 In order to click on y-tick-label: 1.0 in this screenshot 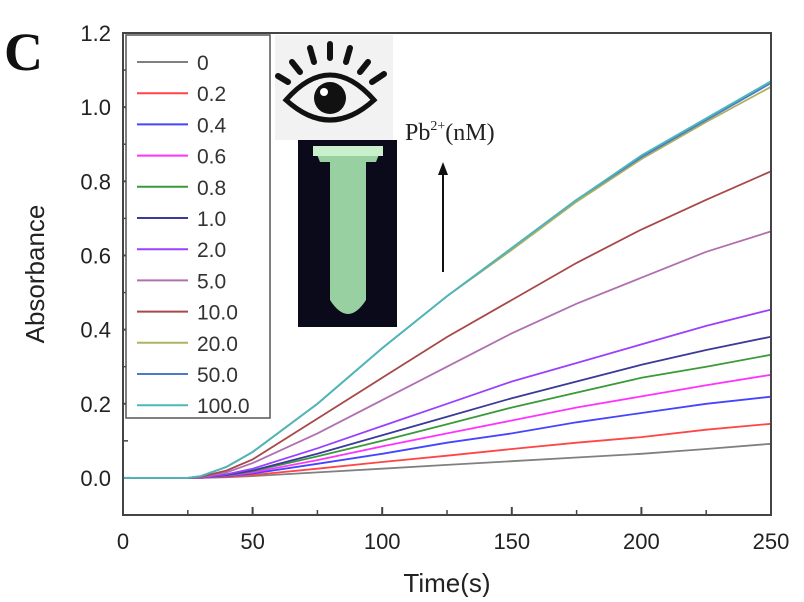, I will do `click(95, 107)`.